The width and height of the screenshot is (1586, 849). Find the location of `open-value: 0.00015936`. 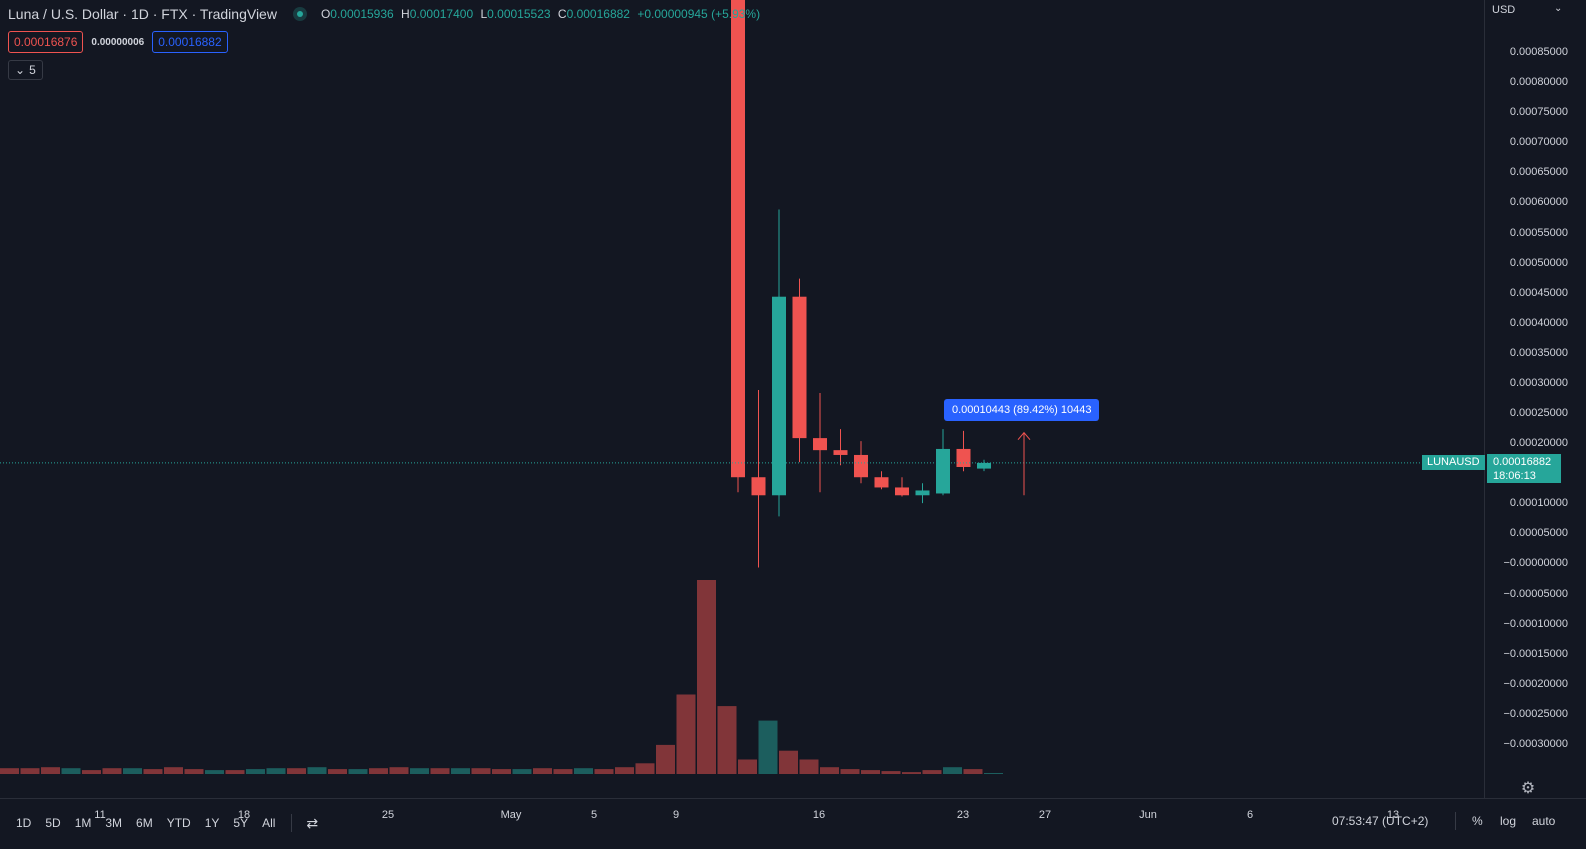

open-value: 0.00015936 is located at coordinates (362, 14).